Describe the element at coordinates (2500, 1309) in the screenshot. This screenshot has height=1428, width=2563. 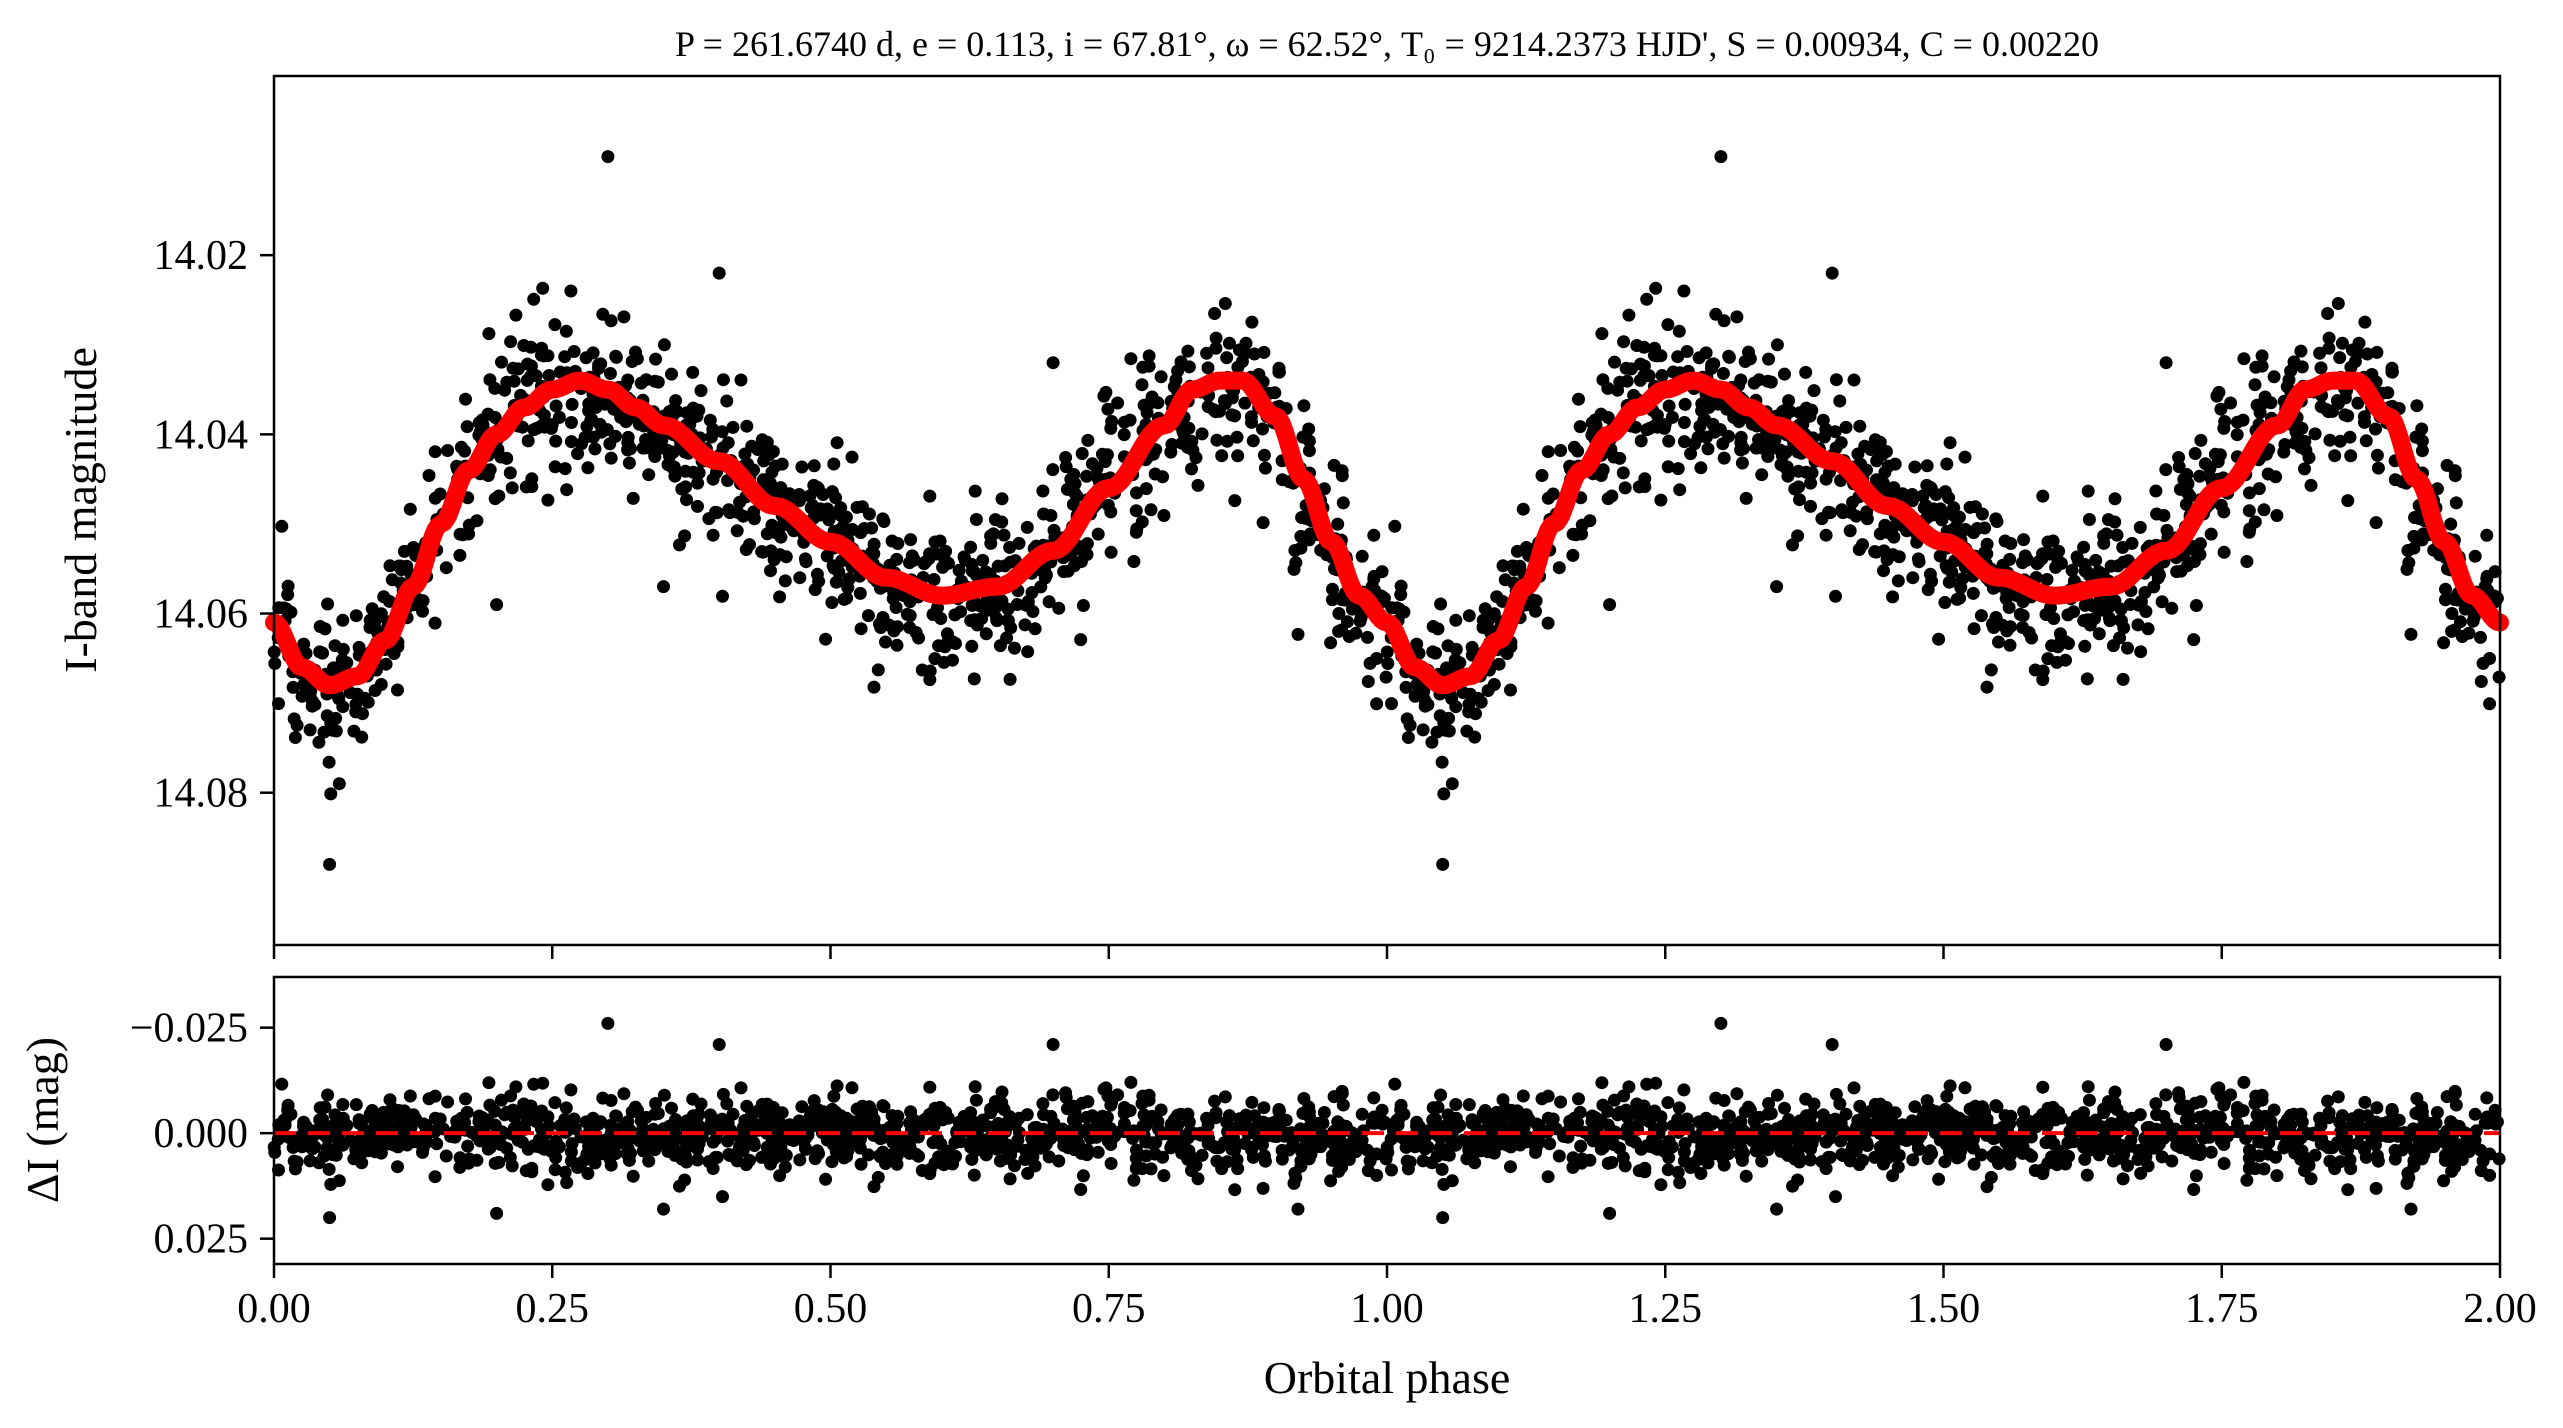
I see `x-tick-label: 2.00` at that location.